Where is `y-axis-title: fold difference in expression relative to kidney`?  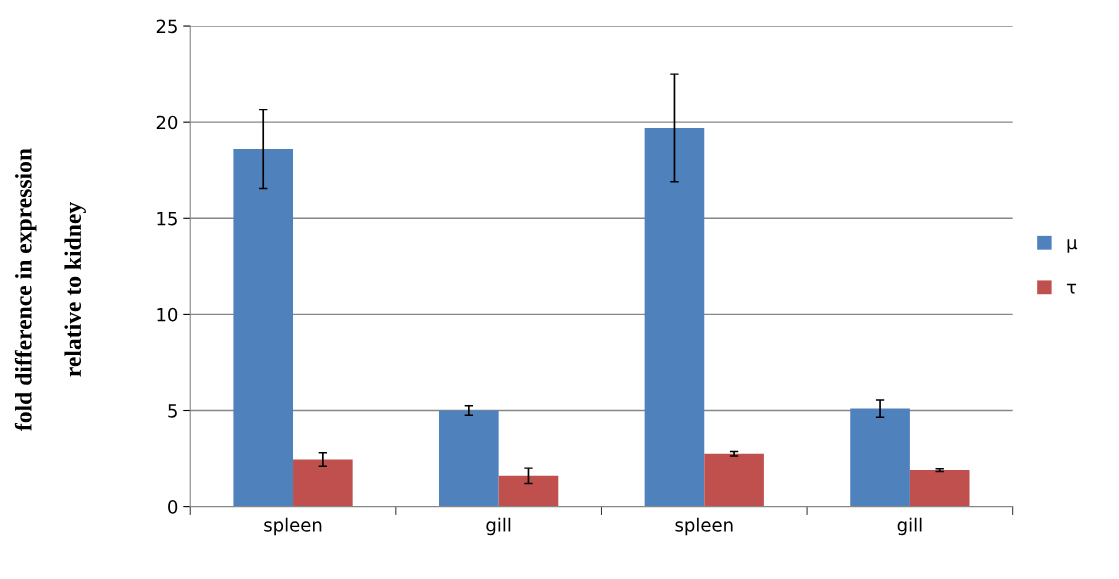
y-axis-title: fold difference in expression relative to kidney is located at coordinates (50, 289).